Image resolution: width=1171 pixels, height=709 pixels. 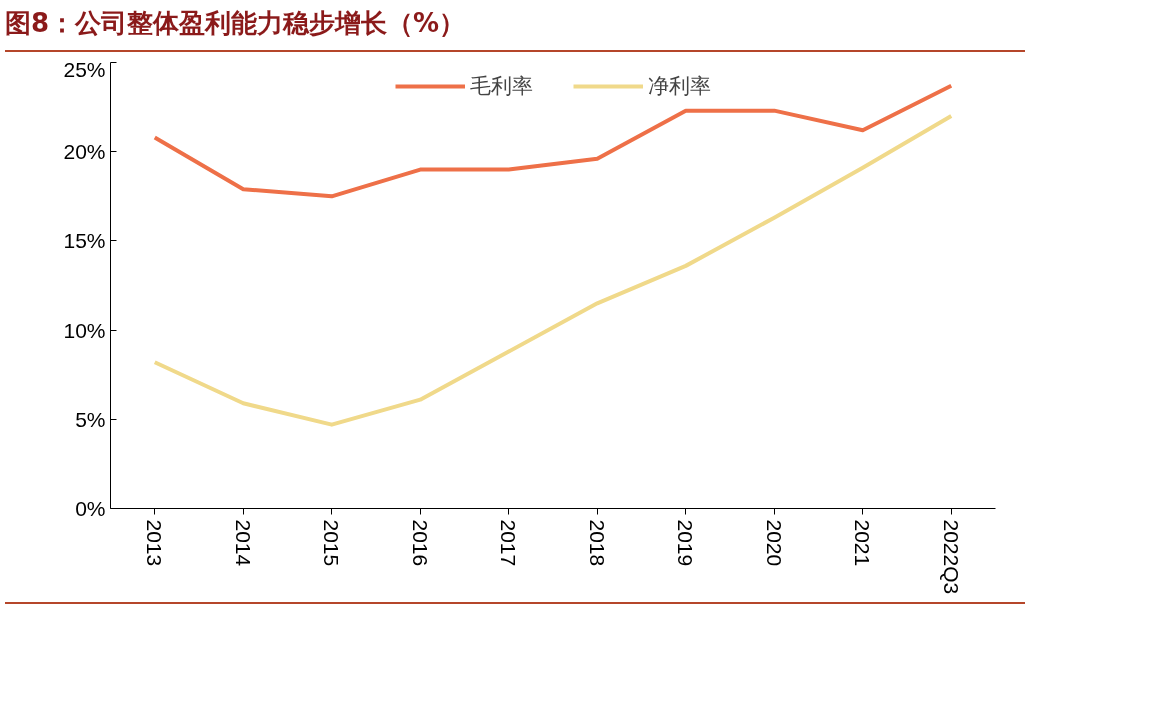 What do you see at coordinates (84, 330) in the screenshot?
I see `y-tick-label: 10%` at bounding box center [84, 330].